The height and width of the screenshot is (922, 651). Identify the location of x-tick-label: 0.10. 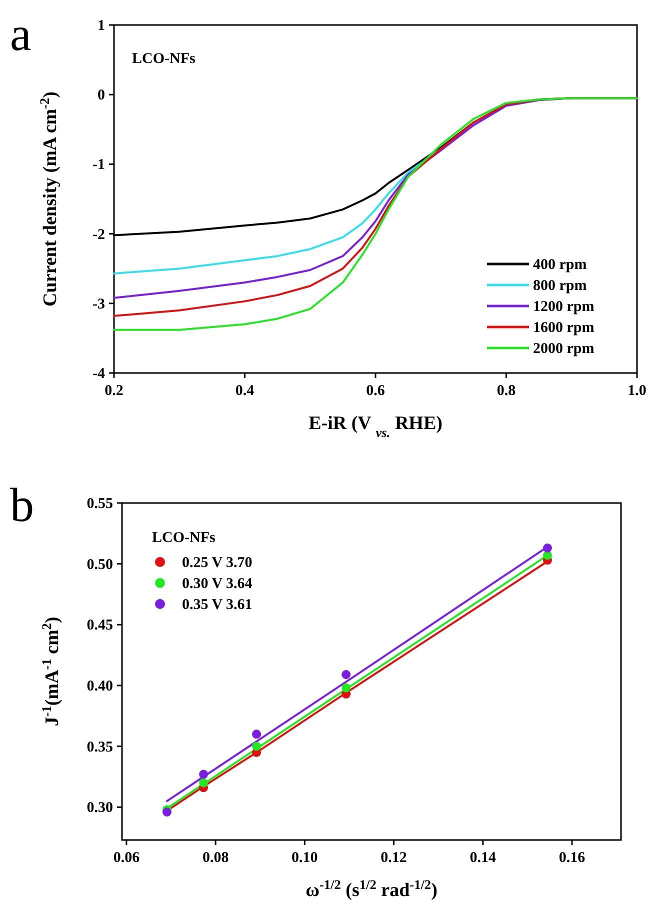
(305, 858).